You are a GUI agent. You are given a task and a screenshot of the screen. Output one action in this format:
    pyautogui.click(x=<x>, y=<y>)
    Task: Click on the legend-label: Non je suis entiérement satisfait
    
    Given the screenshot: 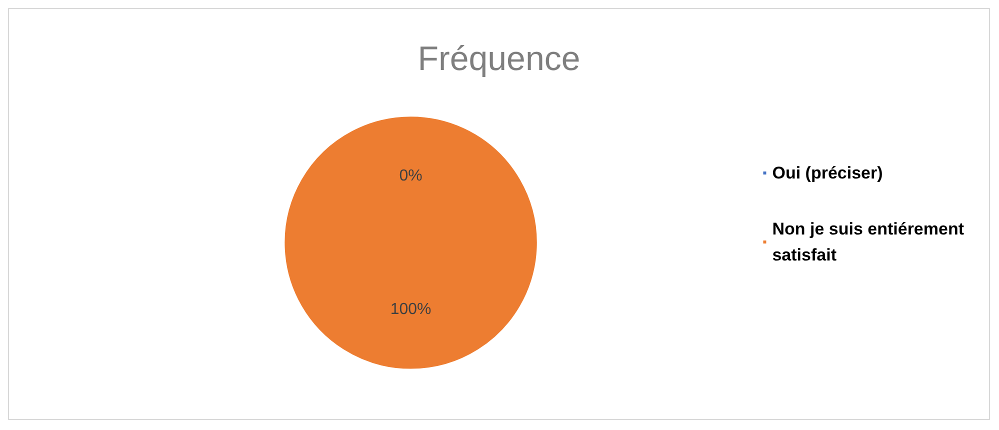 What is the action you would take?
    pyautogui.click(x=868, y=242)
    